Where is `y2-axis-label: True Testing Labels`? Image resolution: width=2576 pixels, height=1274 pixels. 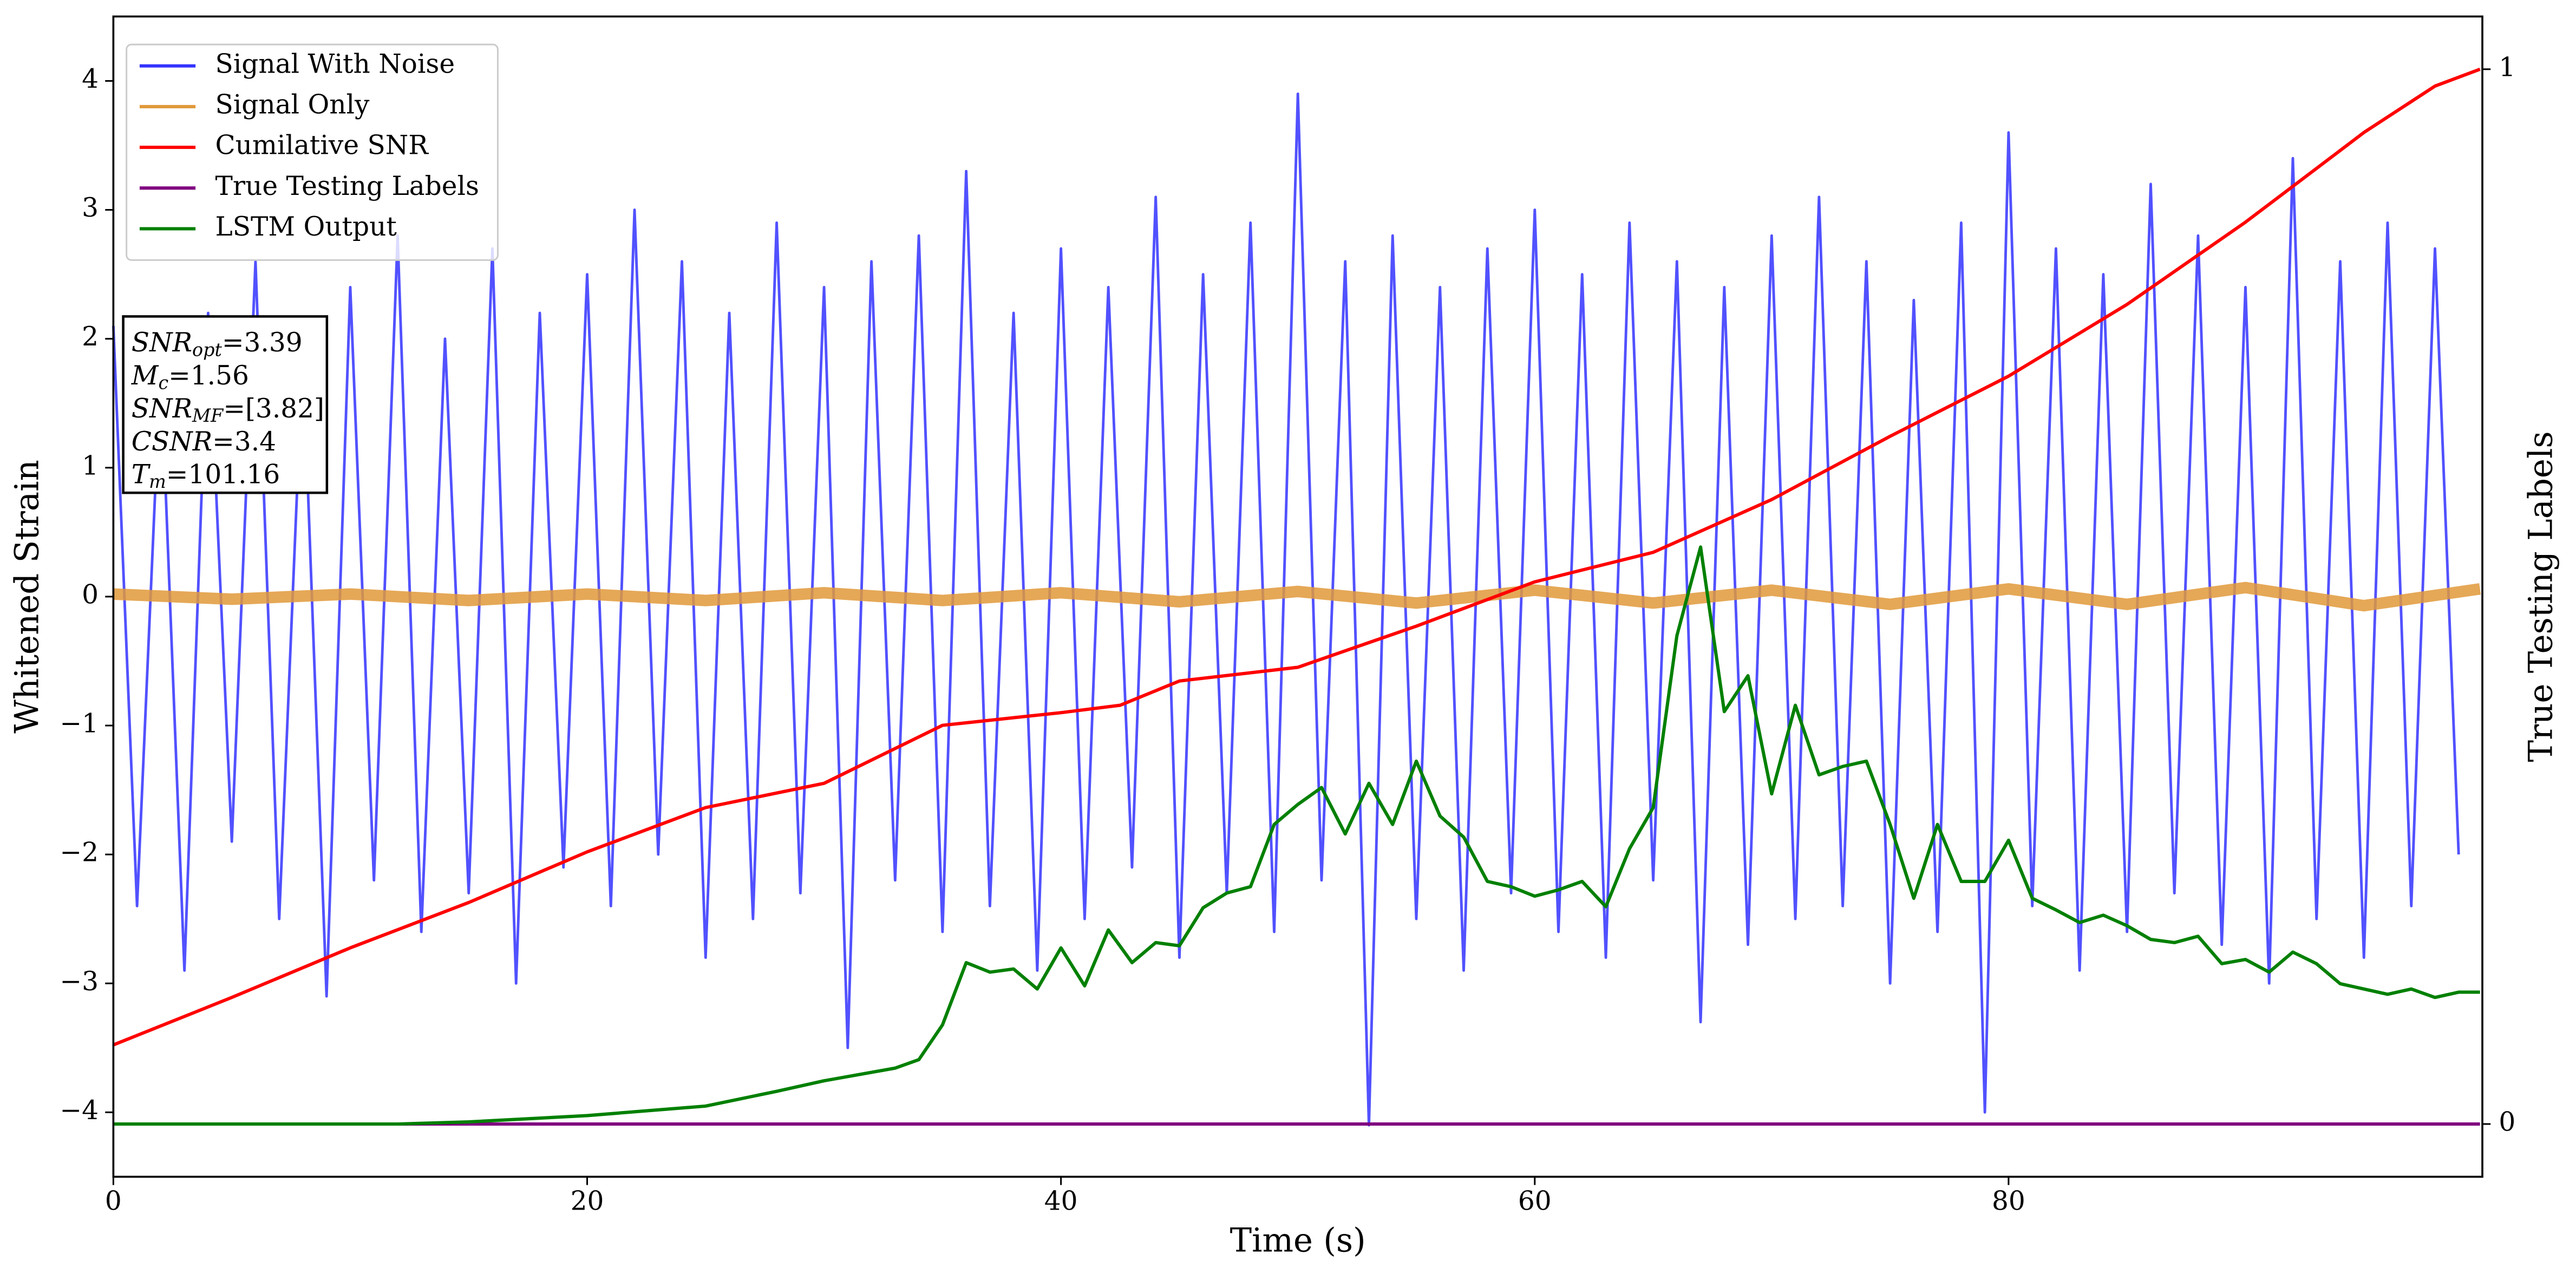 y2-axis-label: True Testing Labels is located at coordinates (2541, 596).